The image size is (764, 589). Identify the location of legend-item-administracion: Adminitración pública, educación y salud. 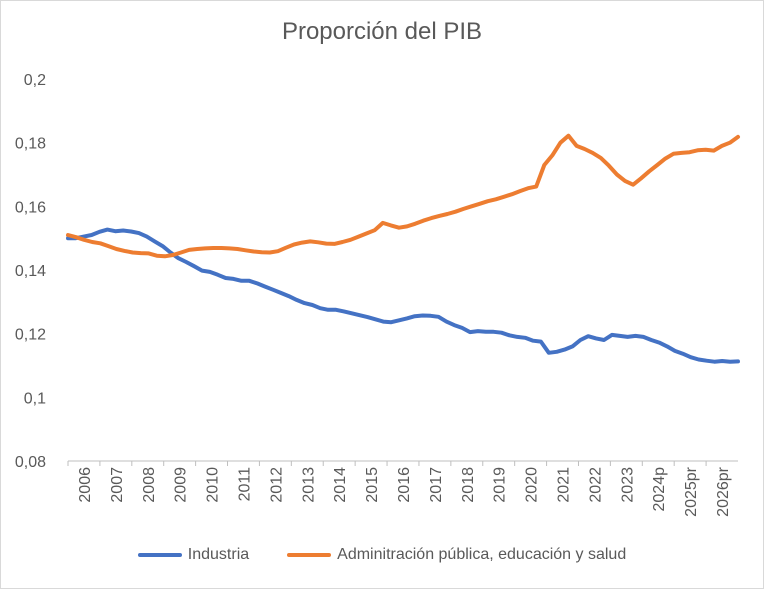
(456, 555).